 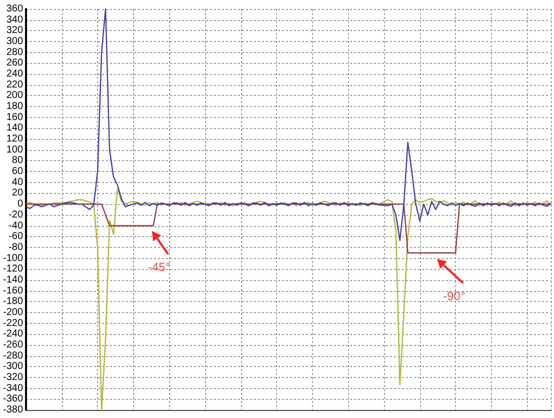 What do you see at coordinates (16, 236) in the screenshot?
I see `y-tick-label: -60` at bounding box center [16, 236].